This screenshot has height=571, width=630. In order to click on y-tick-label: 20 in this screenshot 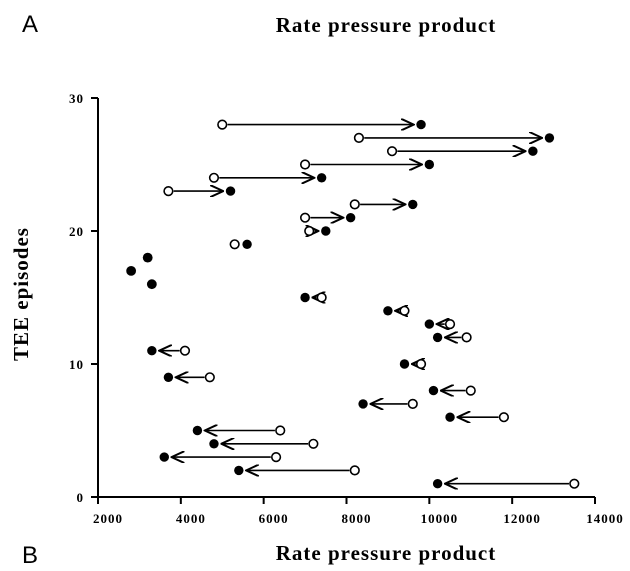, I will do `click(76, 231)`.